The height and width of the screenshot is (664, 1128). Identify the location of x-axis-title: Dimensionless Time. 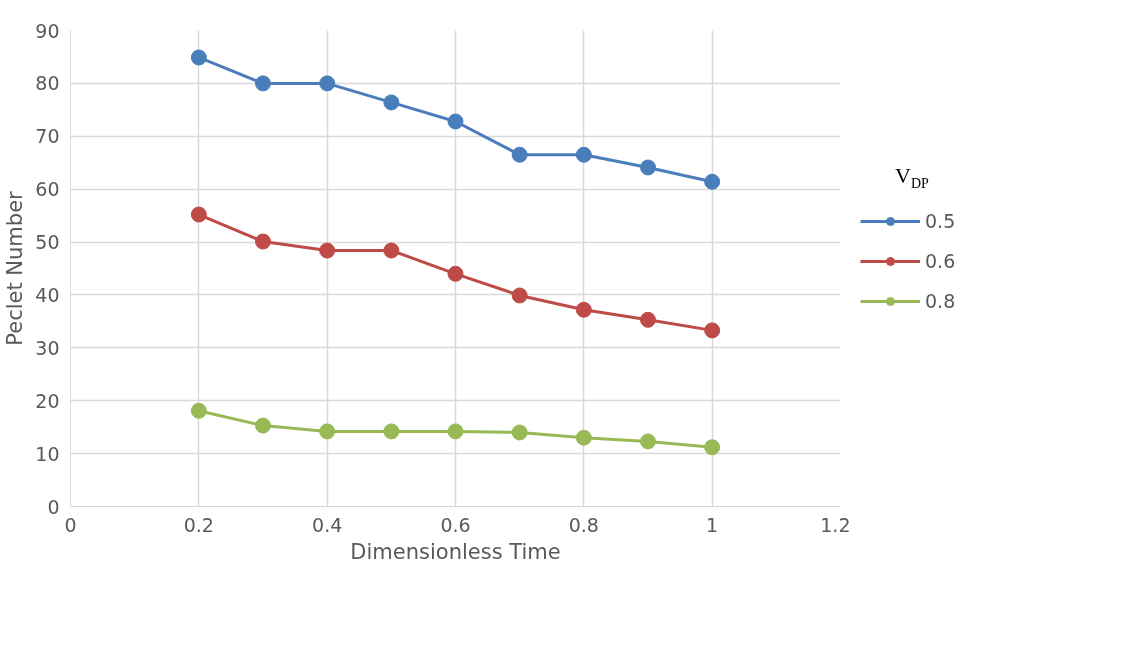
(455, 551).